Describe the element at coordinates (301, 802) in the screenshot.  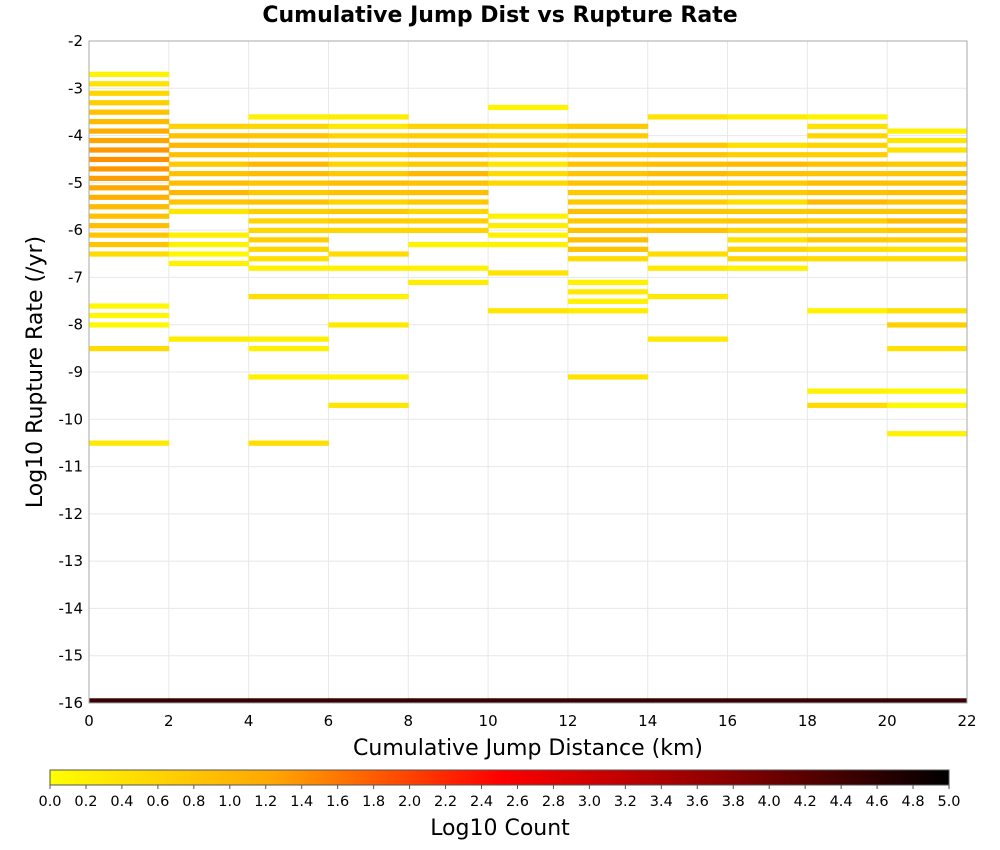
I see `colorbar-tick-label: 1.4` at that location.